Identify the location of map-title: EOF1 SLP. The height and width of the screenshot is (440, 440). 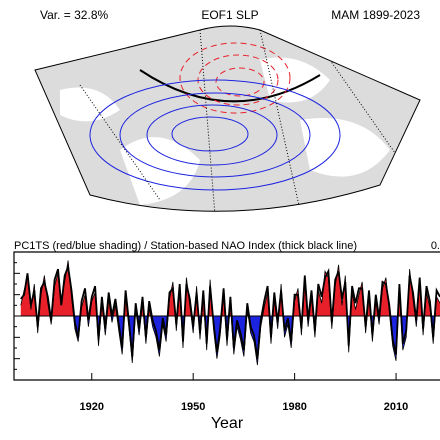
(229, 15).